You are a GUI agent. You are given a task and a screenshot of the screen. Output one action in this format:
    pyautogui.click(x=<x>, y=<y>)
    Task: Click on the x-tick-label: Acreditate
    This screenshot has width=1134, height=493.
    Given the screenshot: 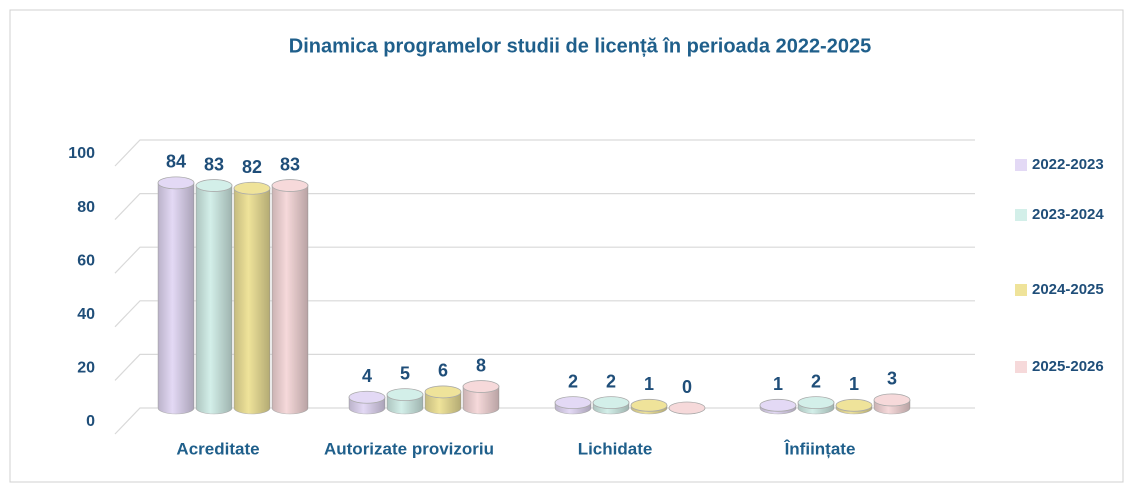 What is the action you would take?
    pyautogui.click(x=217, y=448)
    